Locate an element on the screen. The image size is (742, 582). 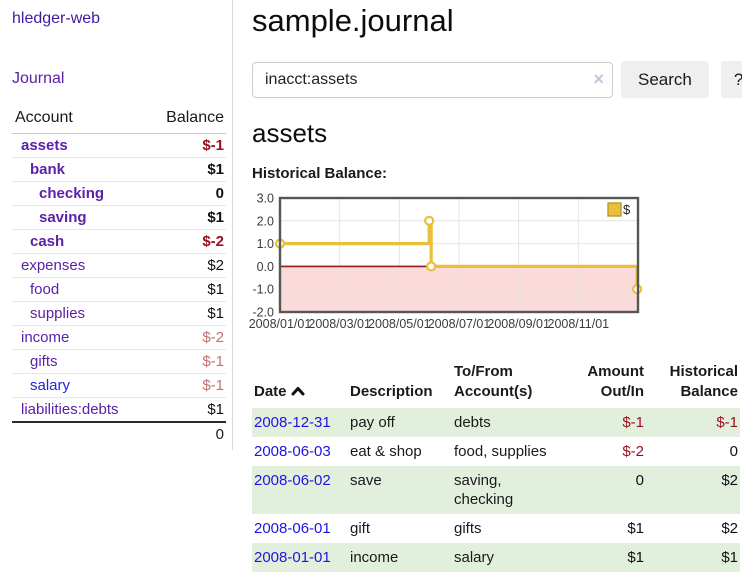
chart-legend-label: $ is located at coordinates (627, 209).